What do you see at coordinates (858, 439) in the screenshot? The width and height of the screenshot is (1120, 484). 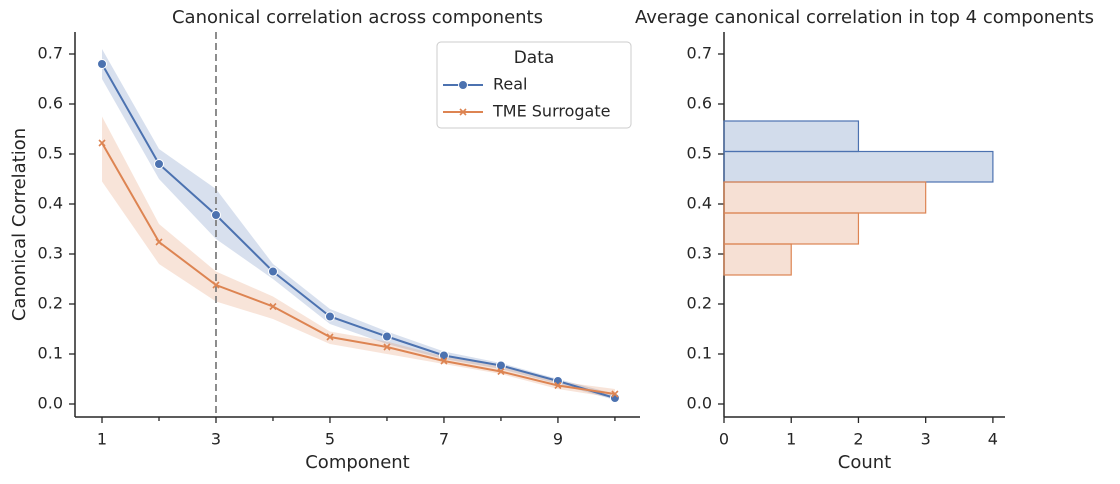 I see `x-tick-label: 2` at bounding box center [858, 439].